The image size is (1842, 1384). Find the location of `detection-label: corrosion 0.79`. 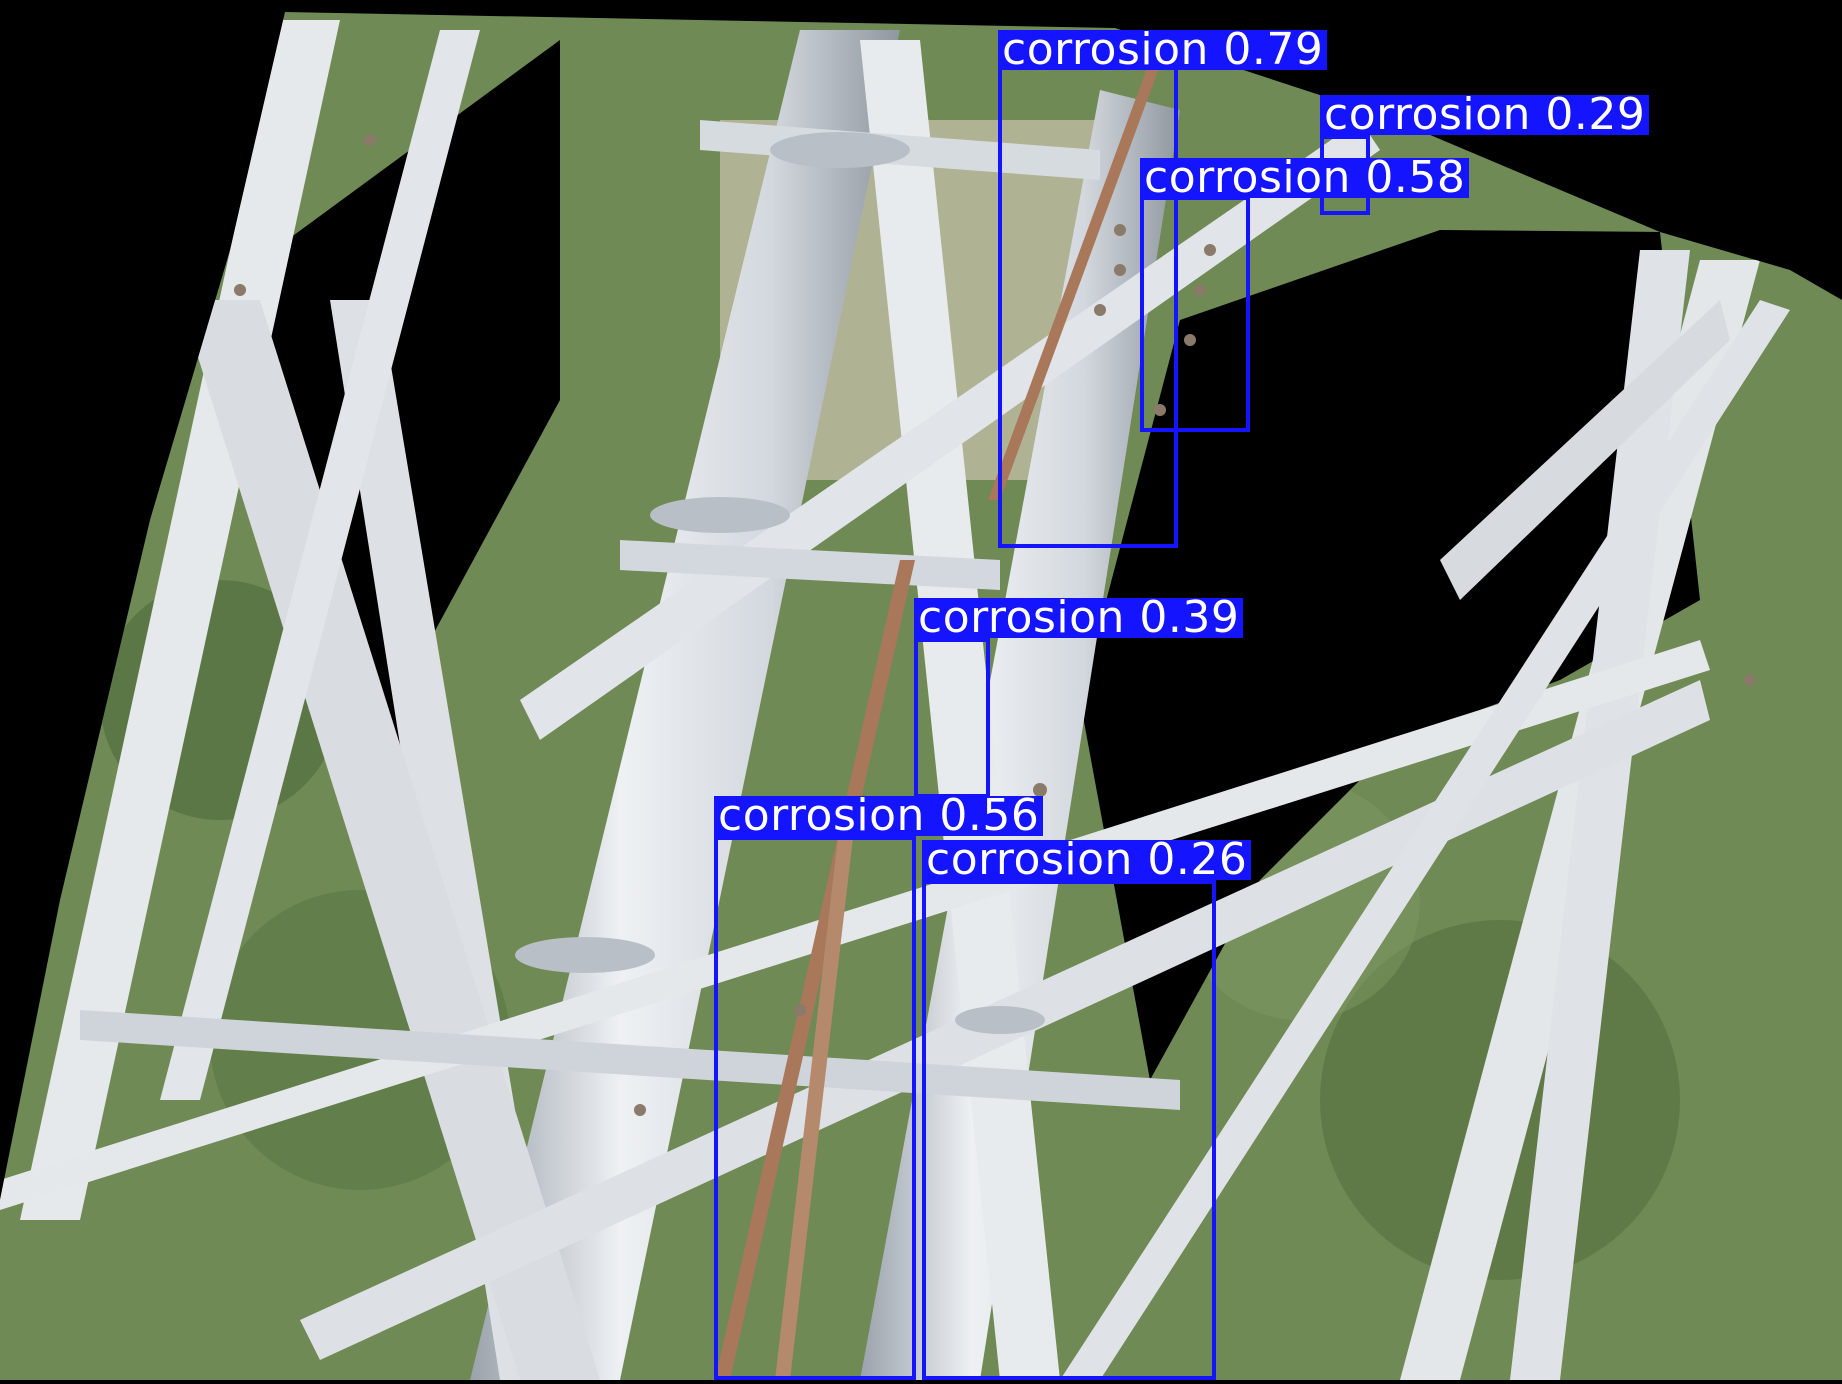

detection-label: corrosion 0.79 is located at coordinates (1163, 50).